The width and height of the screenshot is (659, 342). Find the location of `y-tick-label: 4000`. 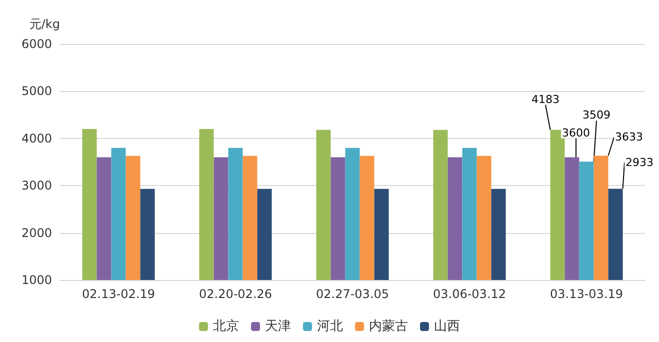

y-tick-label: 4000 is located at coordinates (36, 138).